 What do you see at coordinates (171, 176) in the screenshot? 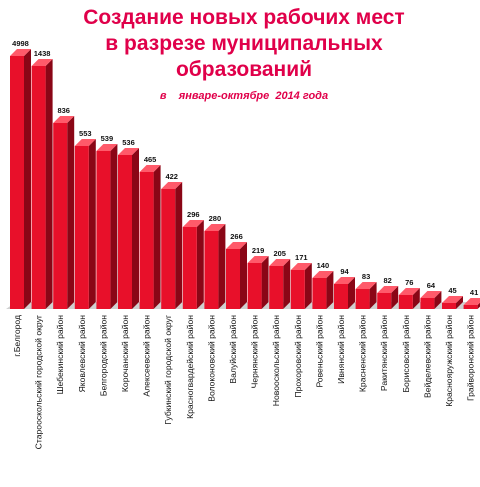
I see `value-label-7: 422` at bounding box center [171, 176].